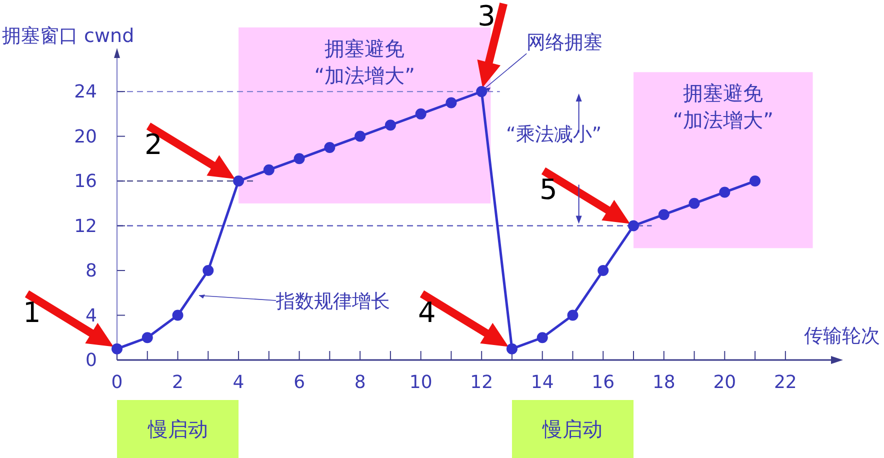  I want to click on x-tick-label: 12, so click(482, 382).